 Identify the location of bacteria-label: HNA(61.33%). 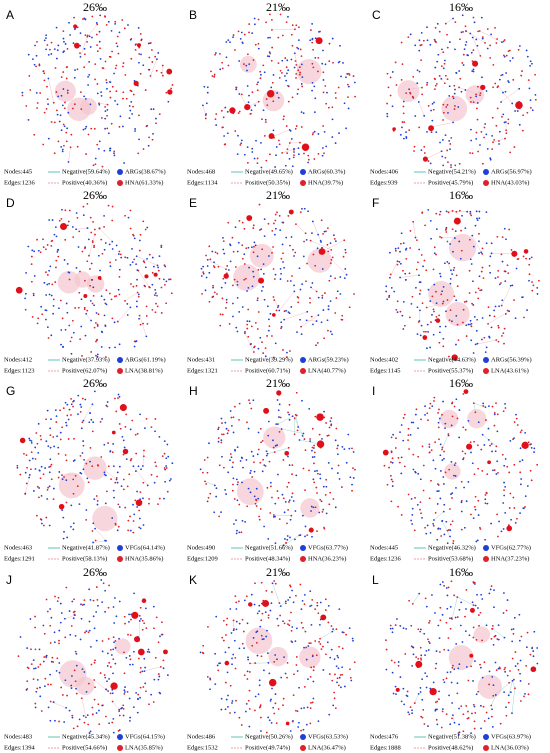
(144, 182).